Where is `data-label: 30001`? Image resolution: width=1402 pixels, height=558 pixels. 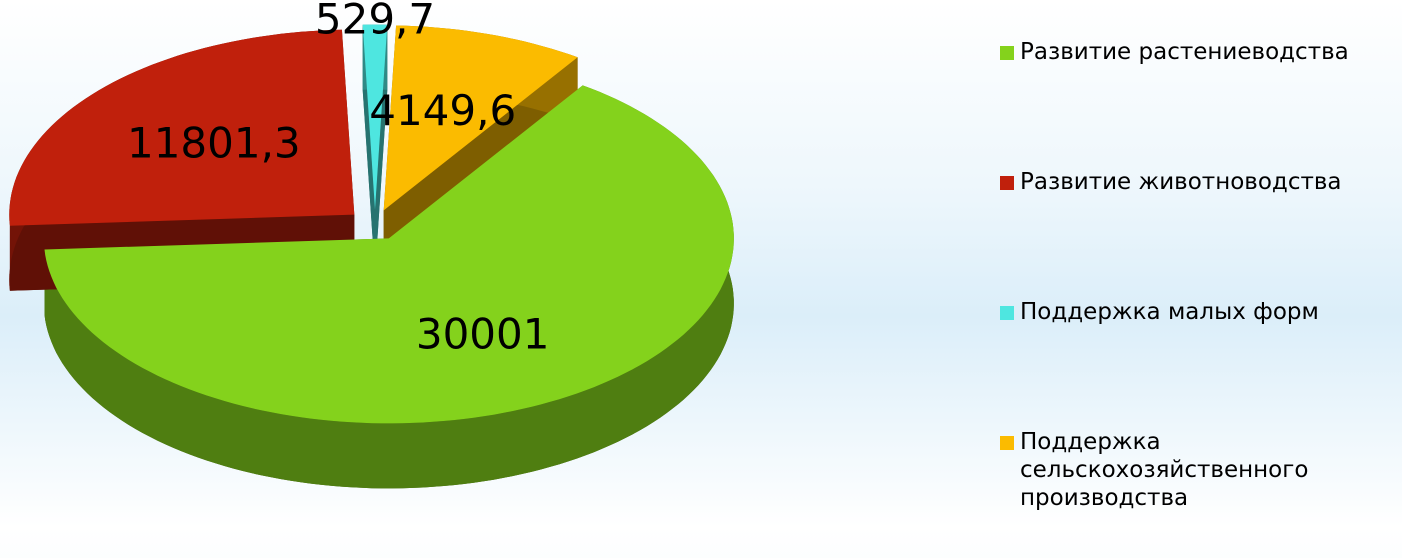
data-label: 30001 is located at coordinates (483, 333).